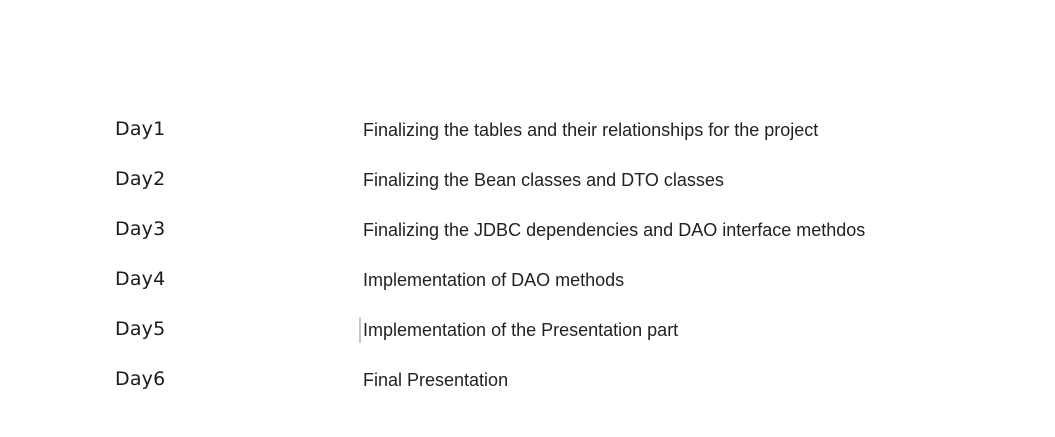 The width and height of the screenshot is (1055, 437). I want to click on task-description: Final Presentation, so click(436, 379).